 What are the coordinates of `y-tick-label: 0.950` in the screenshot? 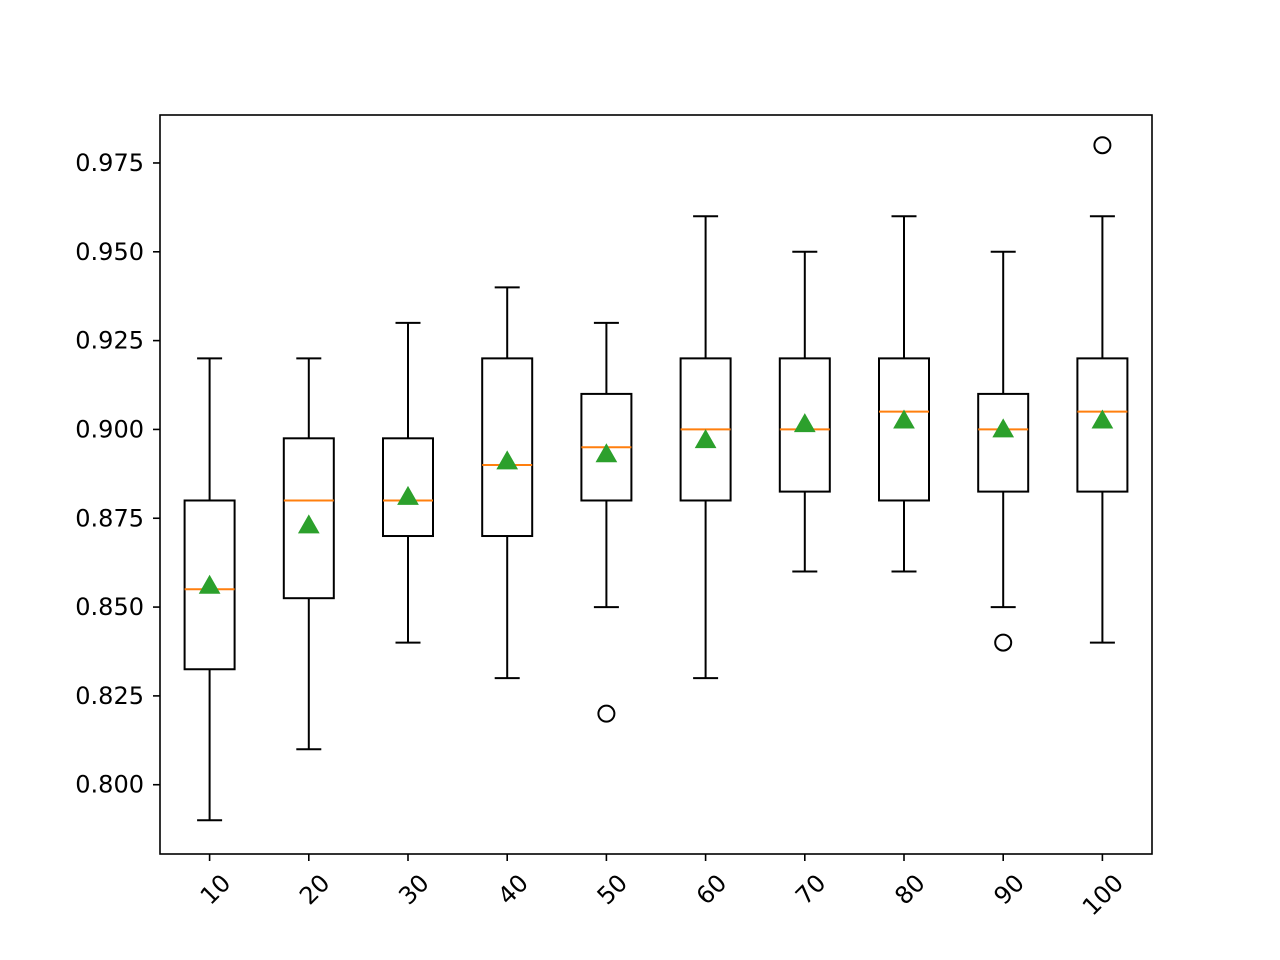 It's located at (109, 252).